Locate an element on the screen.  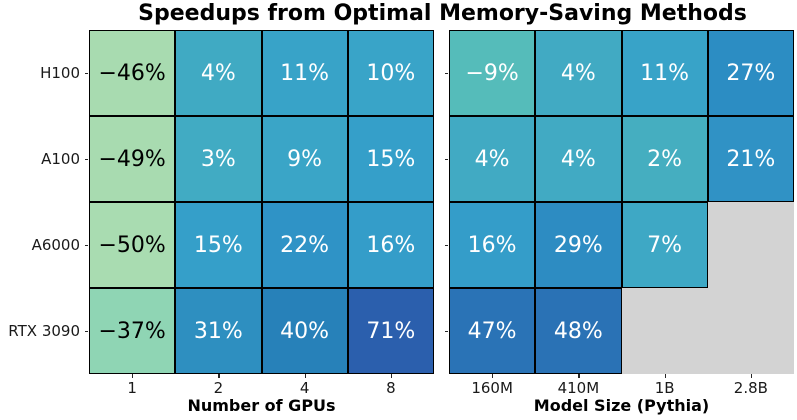
heatmap-cell: −49% is located at coordinates (132, 159).